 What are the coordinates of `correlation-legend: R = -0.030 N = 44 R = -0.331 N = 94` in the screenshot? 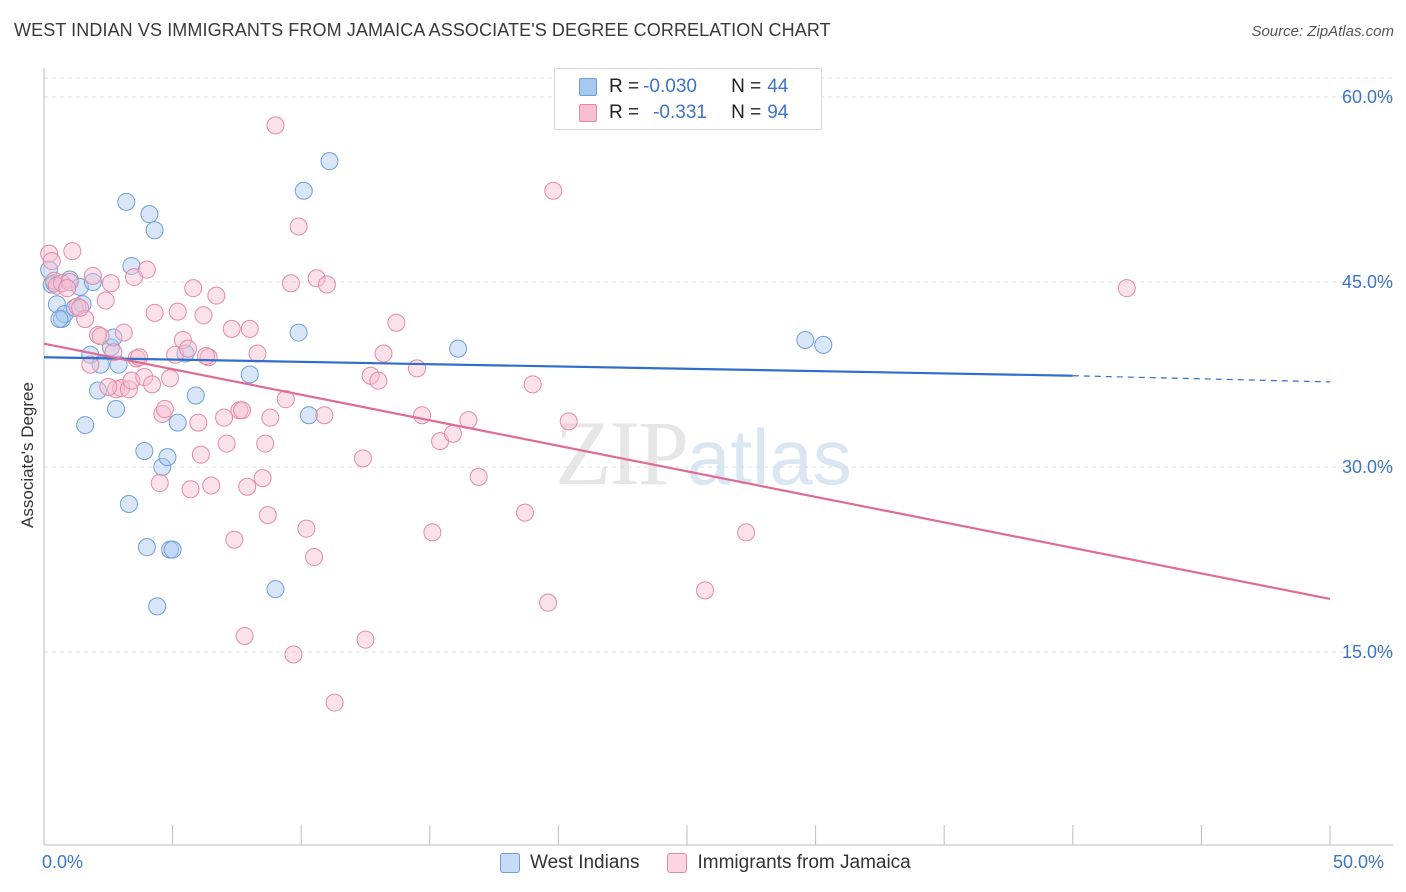 It's located at (688, 99).